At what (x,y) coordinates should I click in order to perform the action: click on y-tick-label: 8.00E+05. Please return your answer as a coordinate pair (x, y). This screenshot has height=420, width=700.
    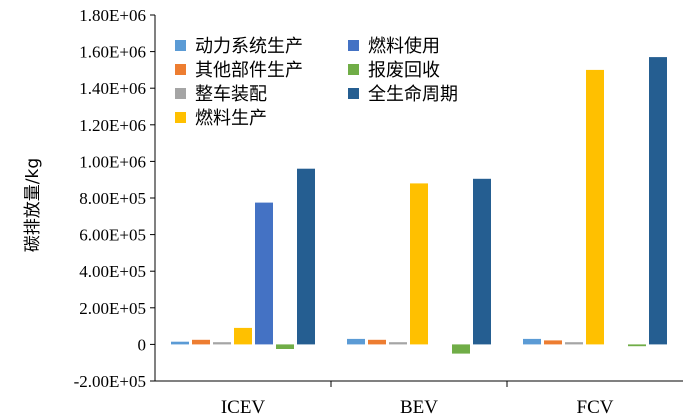
    Looking at the image, I should click on (112, 198).